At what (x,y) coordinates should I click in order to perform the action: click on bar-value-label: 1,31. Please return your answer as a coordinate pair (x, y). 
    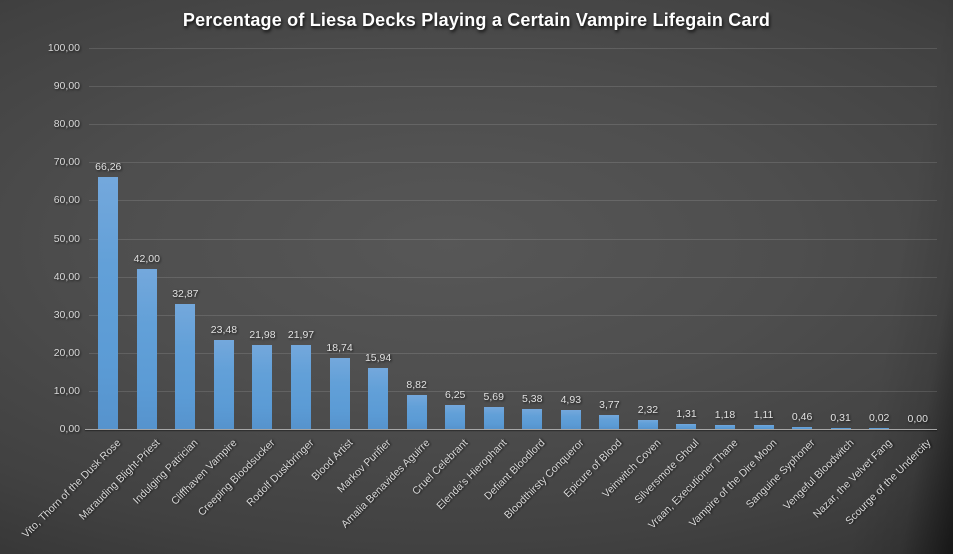
    Looking at the image, I should click on (686, 414).